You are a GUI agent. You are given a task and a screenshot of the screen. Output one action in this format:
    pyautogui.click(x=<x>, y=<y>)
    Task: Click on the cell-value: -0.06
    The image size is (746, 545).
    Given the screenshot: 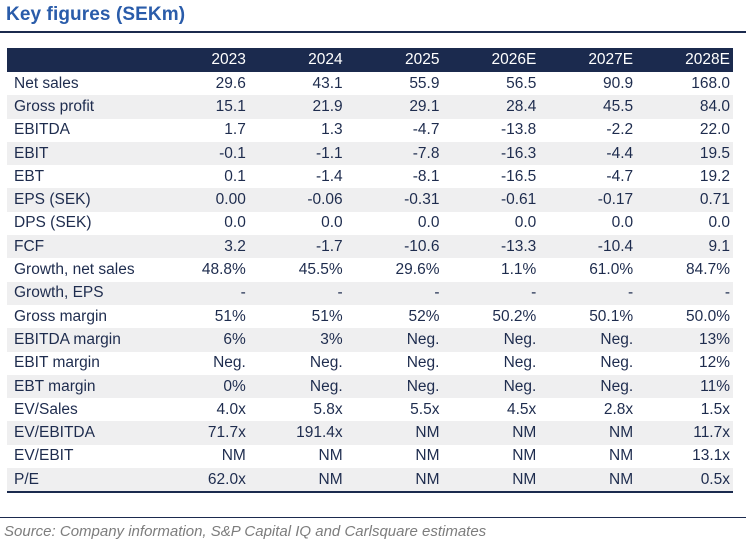 What is the action you would take?
    pyautogui.click(x=325, y=200)
    